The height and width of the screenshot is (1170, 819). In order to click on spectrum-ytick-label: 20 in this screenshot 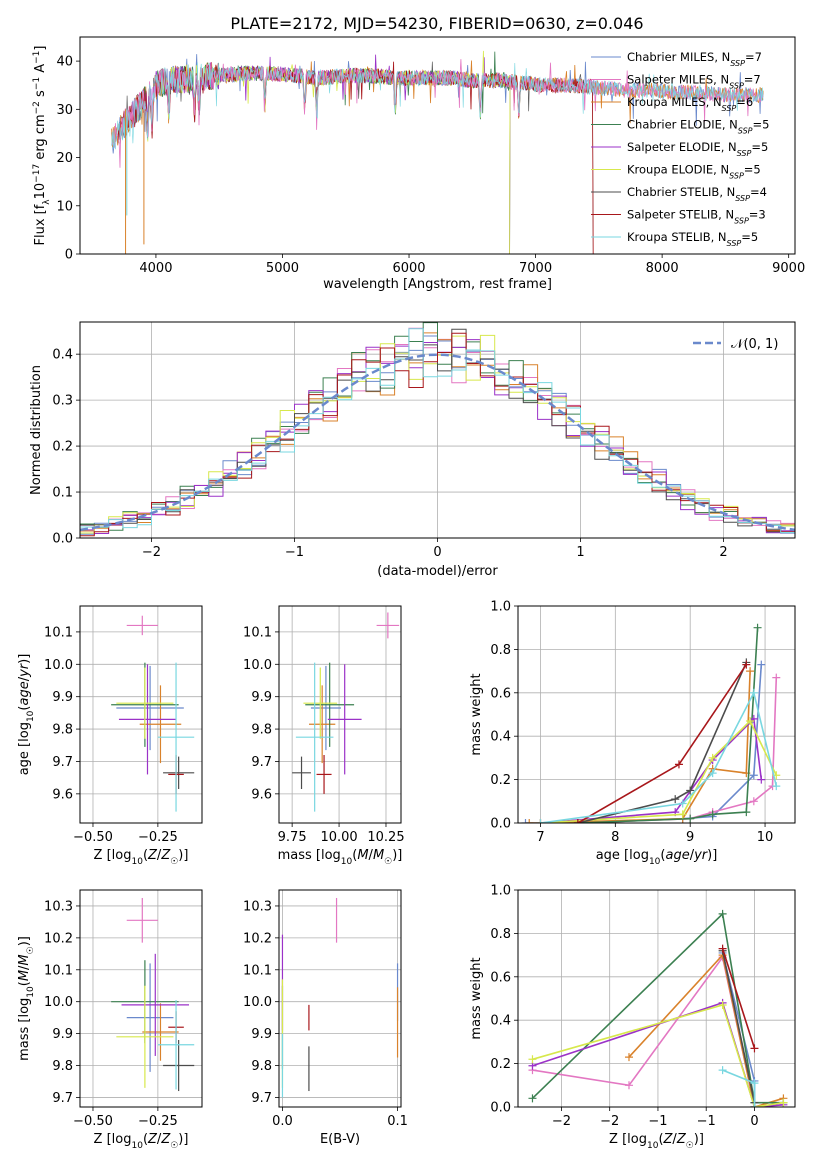, I will do `click(64, 158)`.